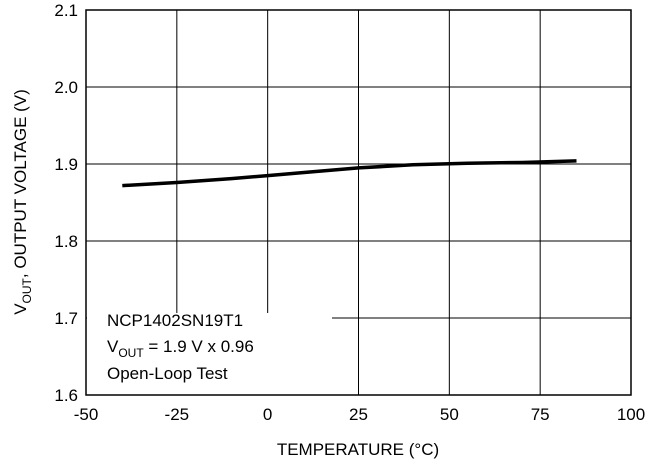 Image resolution: width=655 pixels, height=464 pixels. What do you see at coordinates (20, 183) in the screenshot?
I see `y-axis-label-rest: , OUTPUT VOLTAGE (V)` at bounding box center [20, 183].